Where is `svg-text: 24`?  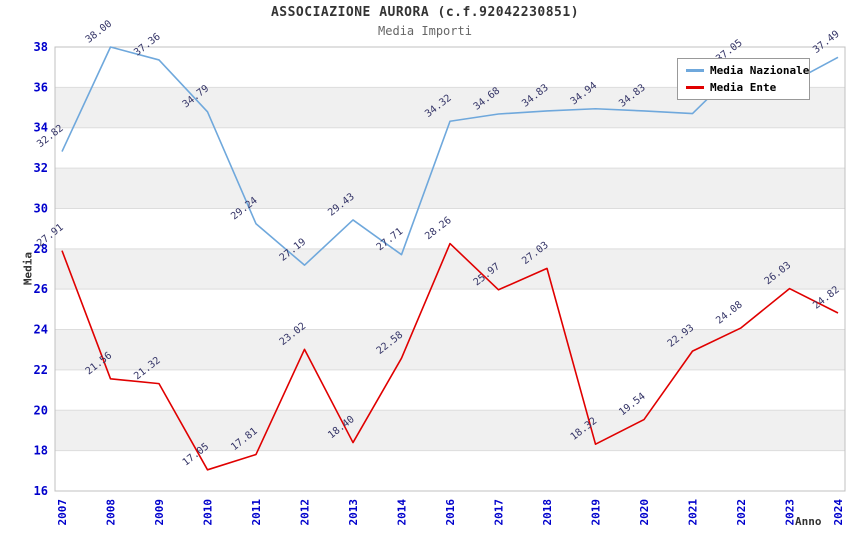 svg-text: 24 is located at coordinates (41, 330).